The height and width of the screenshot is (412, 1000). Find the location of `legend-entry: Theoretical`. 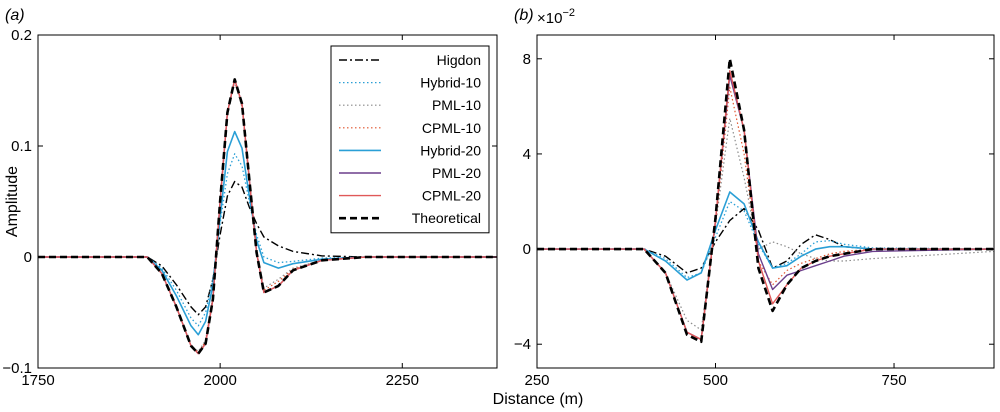

legend-entry: Theoretical is located at coordinates (410, 218).